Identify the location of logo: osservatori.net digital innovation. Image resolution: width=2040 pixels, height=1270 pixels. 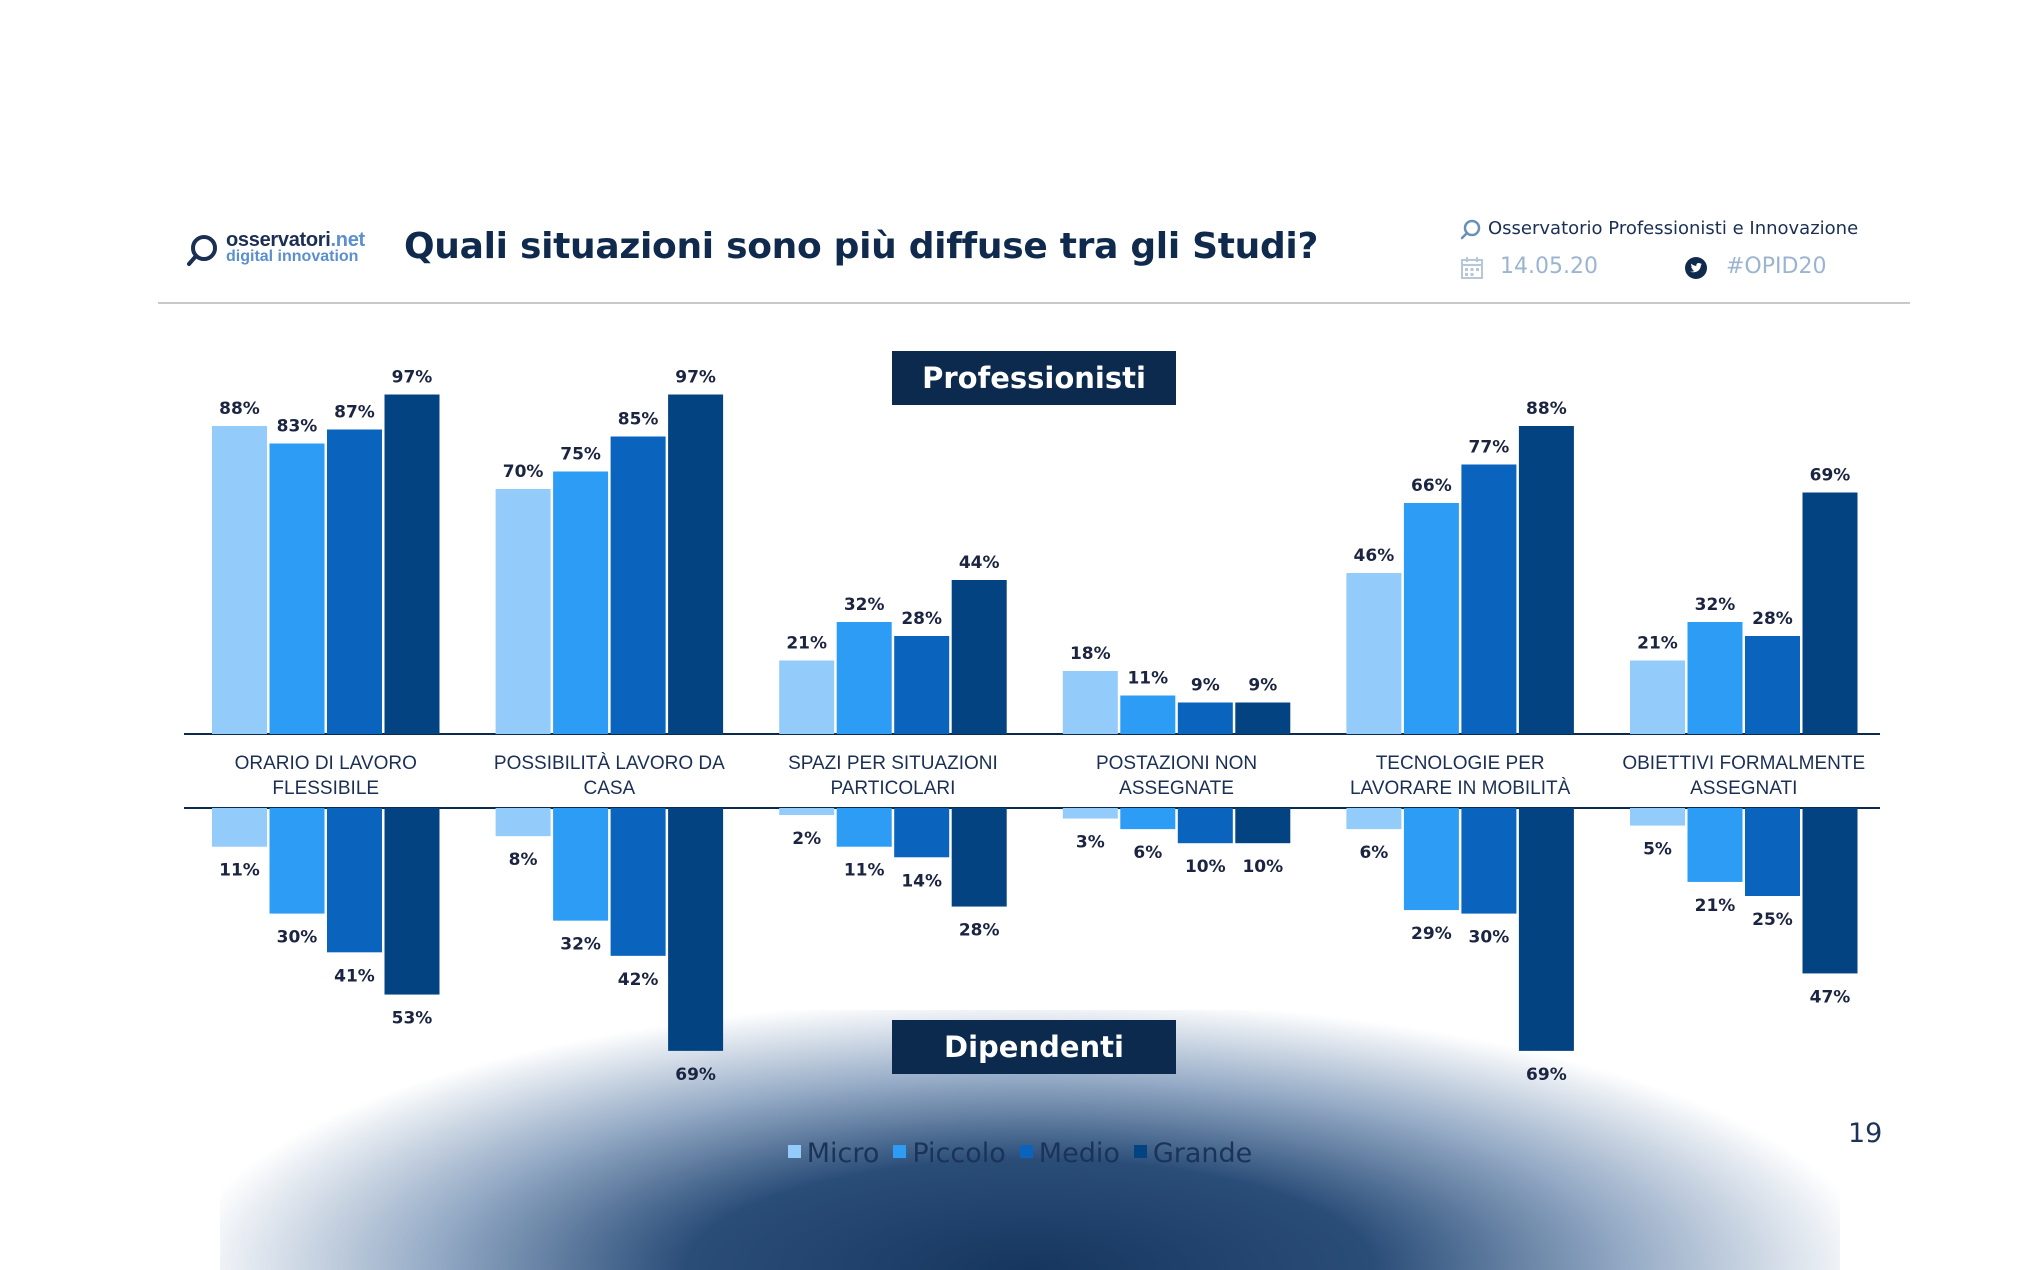
(281, 249).